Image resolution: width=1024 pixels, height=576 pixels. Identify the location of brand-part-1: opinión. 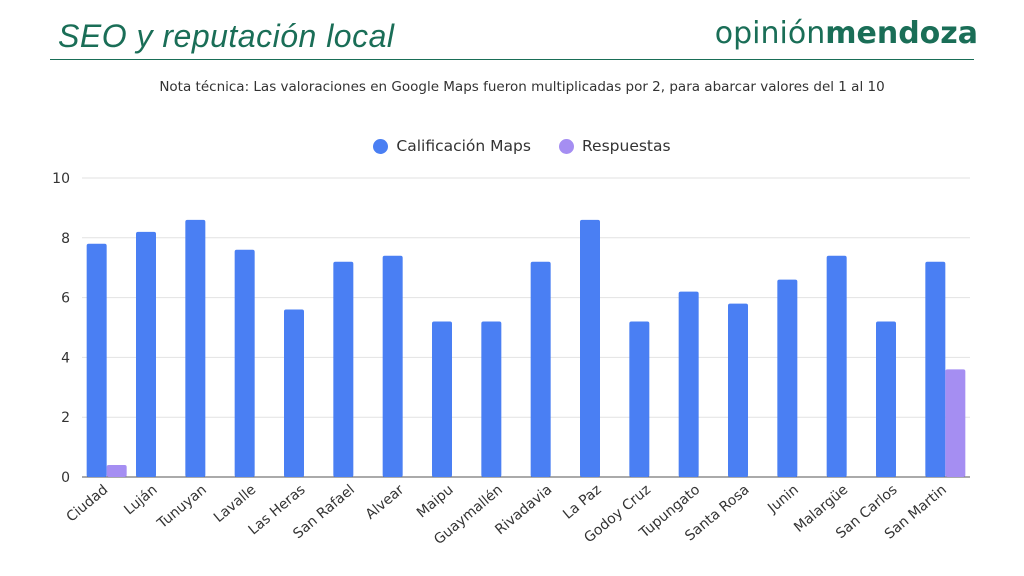
(770, 33).